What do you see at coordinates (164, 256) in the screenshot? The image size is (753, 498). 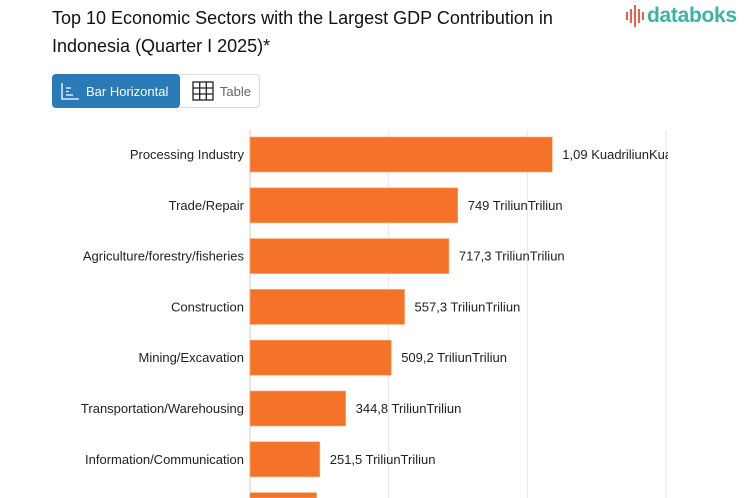 I see `category-label: Agriculture/forestry/fisheries` at bounding box center [164, 256].